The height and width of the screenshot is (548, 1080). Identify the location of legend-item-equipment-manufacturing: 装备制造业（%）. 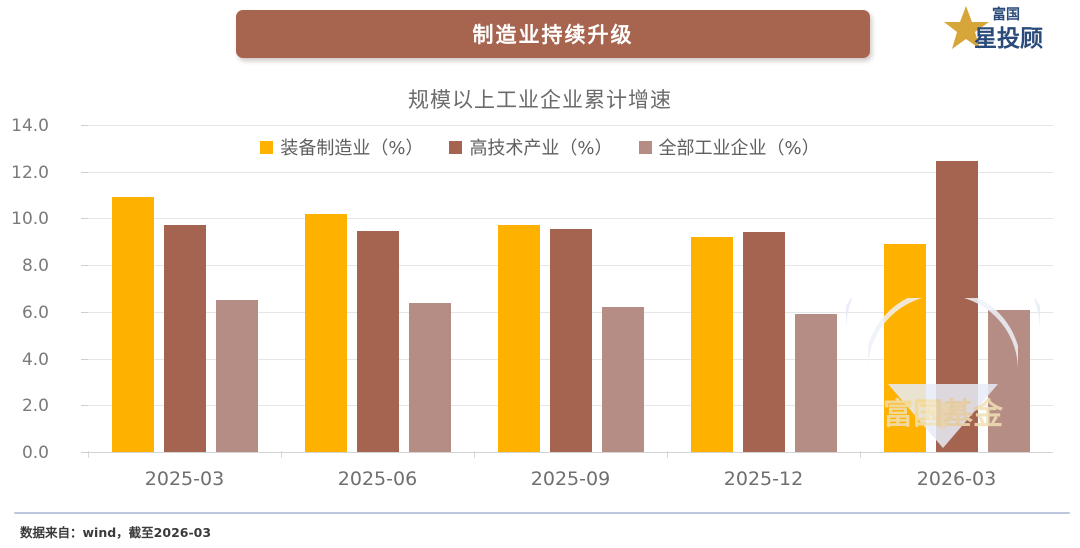
(341, 147).